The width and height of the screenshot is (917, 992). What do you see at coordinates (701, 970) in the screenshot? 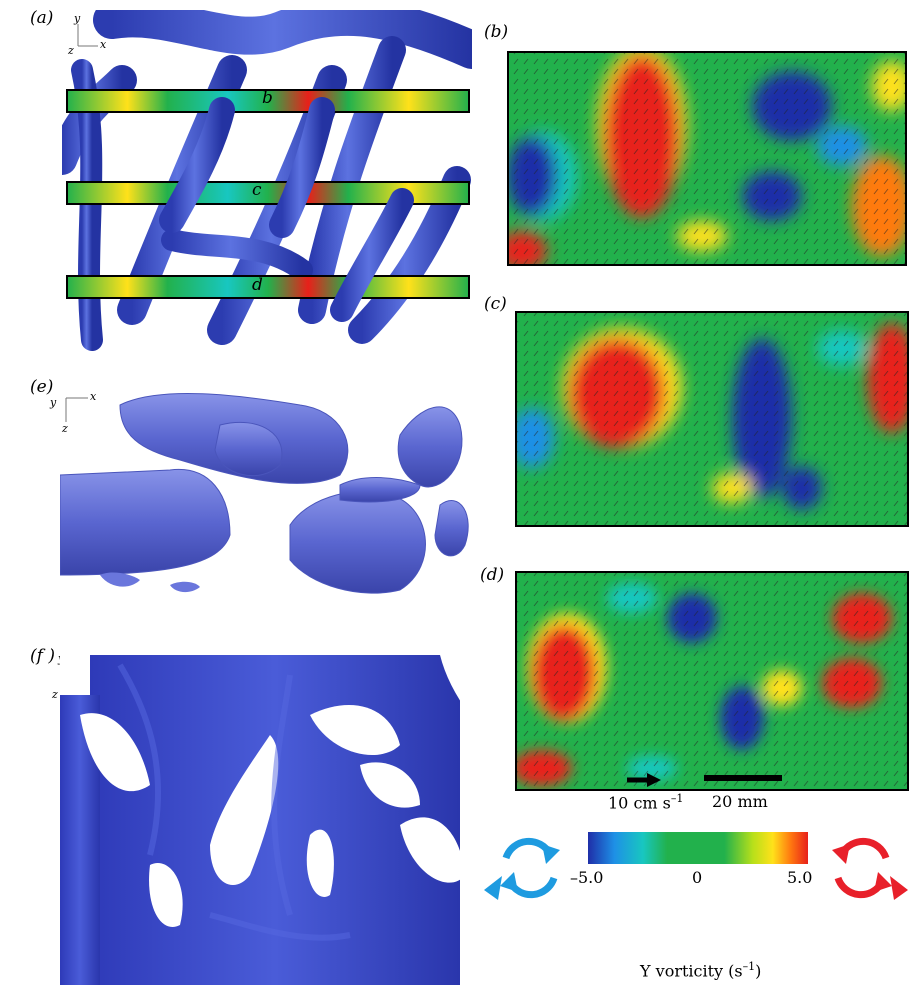
I see `colorbar-title: Y vorticity (s–1)` at bounding box center [701, 970].